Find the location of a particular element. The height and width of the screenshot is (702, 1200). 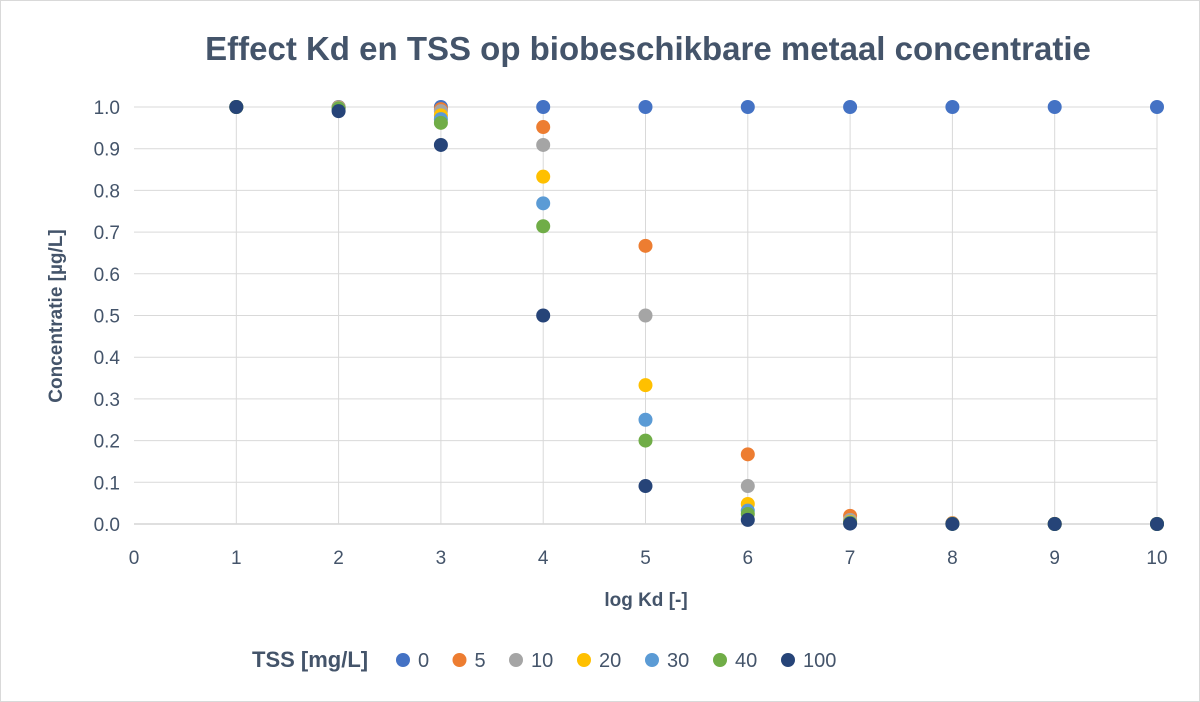

x-axis-ticks: 0 1 2 3 4 5 6 7 8 9 10 is located at coordinates (648, 558).